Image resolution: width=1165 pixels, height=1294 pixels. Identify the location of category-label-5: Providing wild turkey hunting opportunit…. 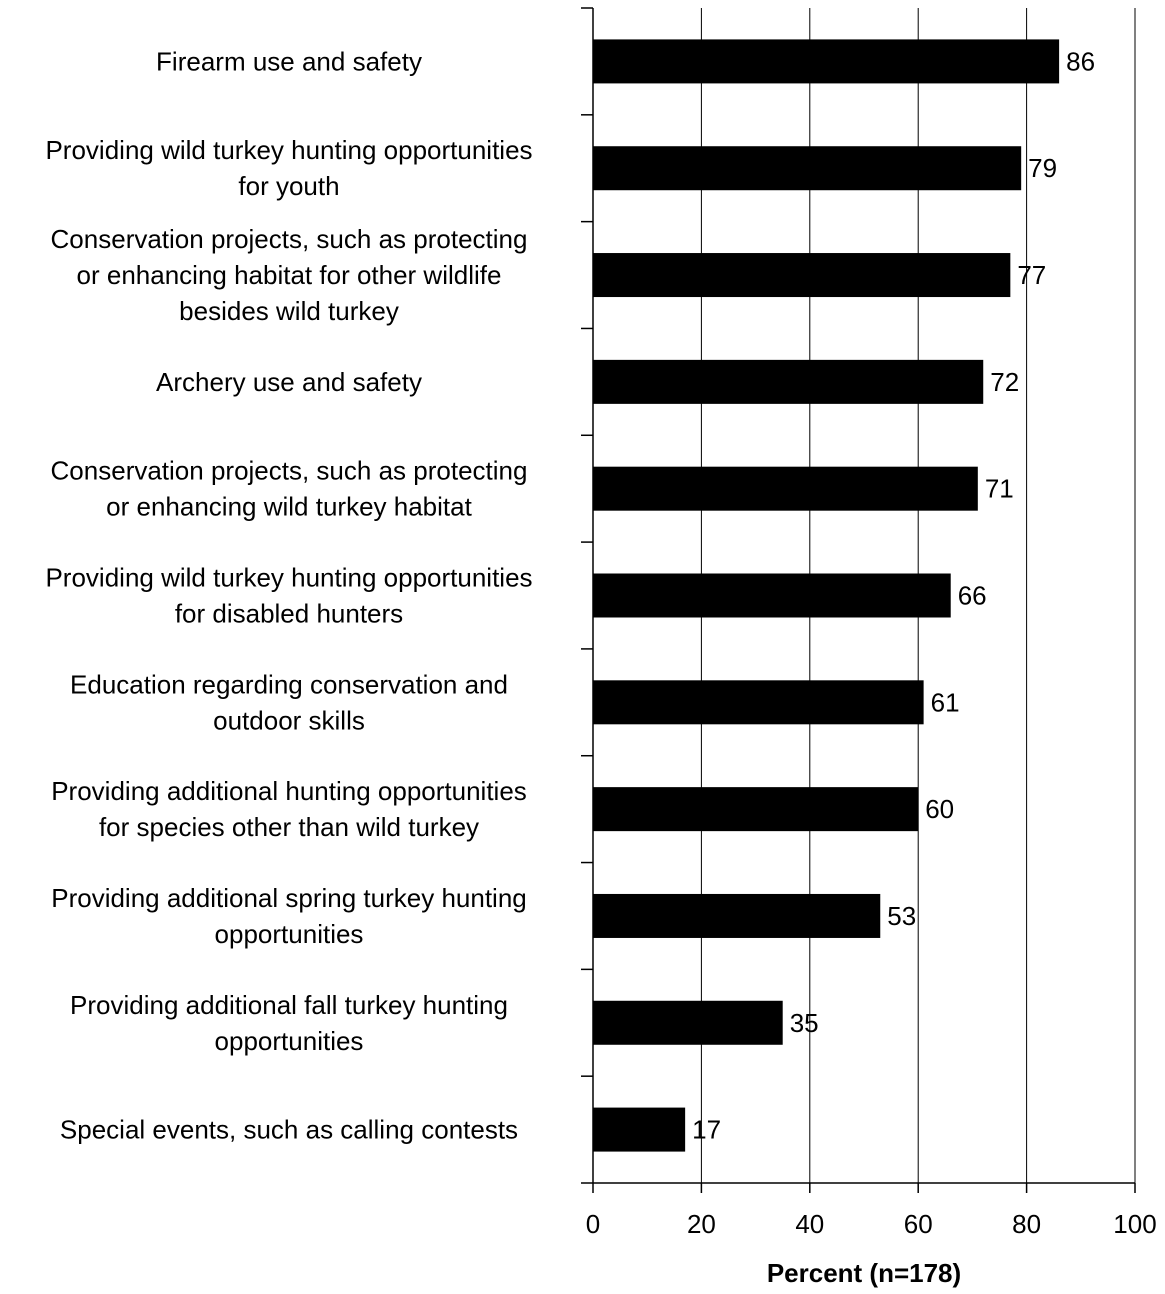
(288, 596).